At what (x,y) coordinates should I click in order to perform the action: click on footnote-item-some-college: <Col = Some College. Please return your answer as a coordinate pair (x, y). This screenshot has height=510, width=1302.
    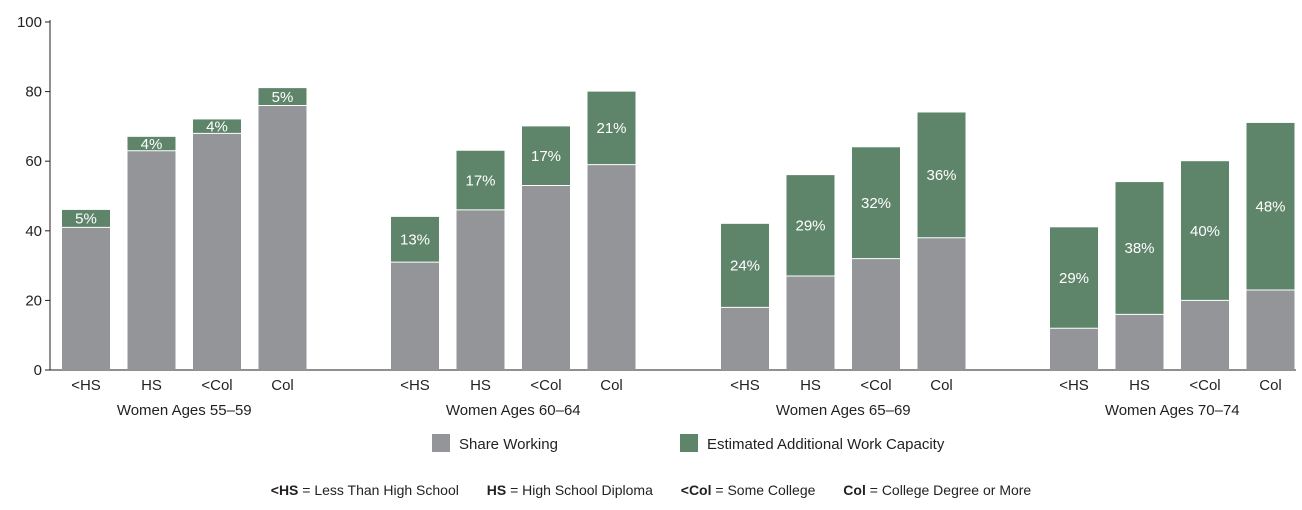
    Looking at the image, I should click on (748, 490).